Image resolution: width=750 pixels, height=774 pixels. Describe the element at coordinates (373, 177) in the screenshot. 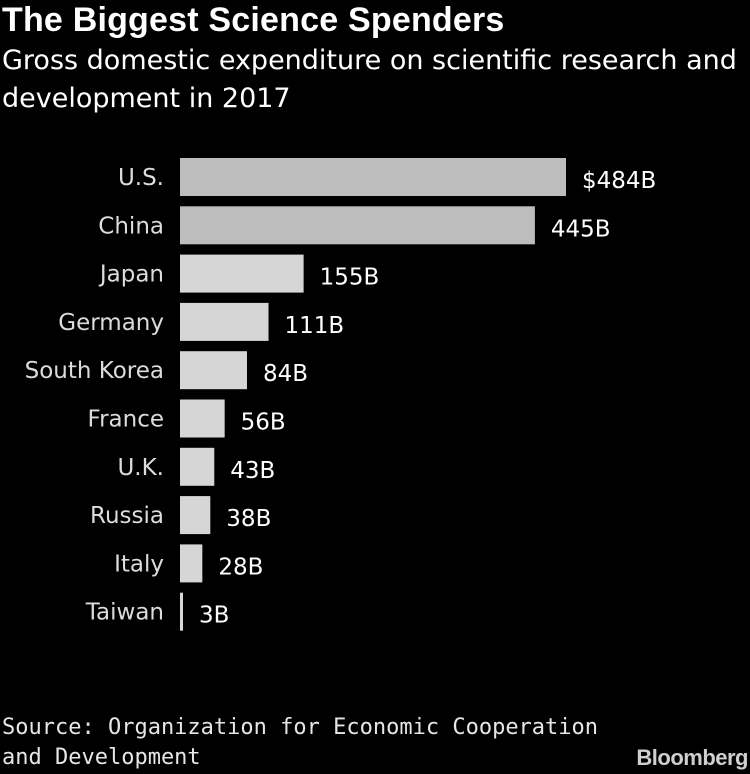

I see `bar-u-s` at that location.